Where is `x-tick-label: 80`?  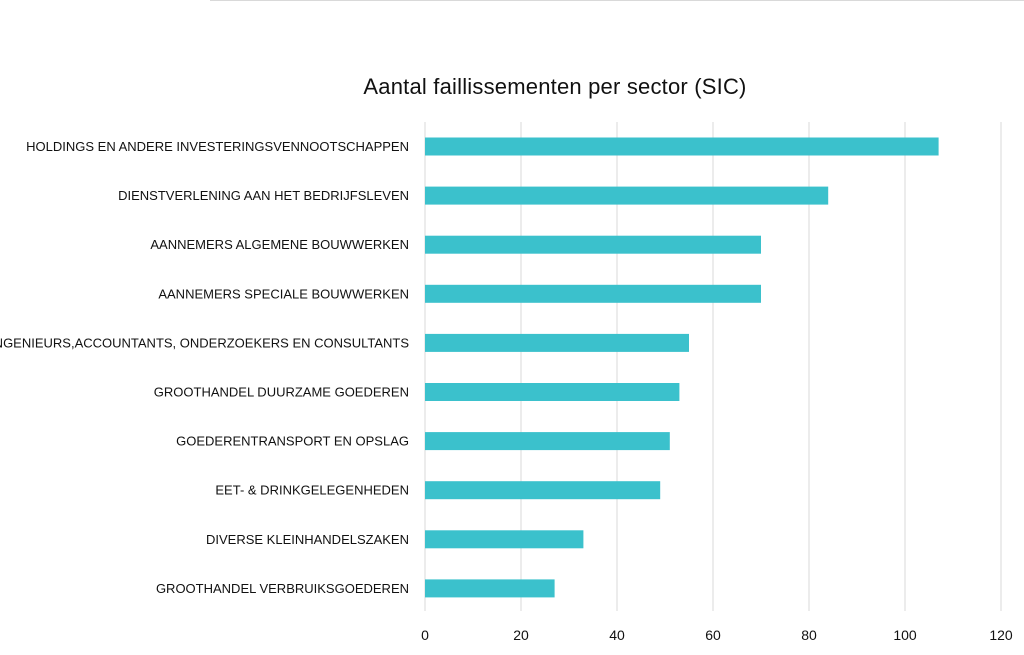 x-tick-label: 80 is located at coordinates (809, 635).